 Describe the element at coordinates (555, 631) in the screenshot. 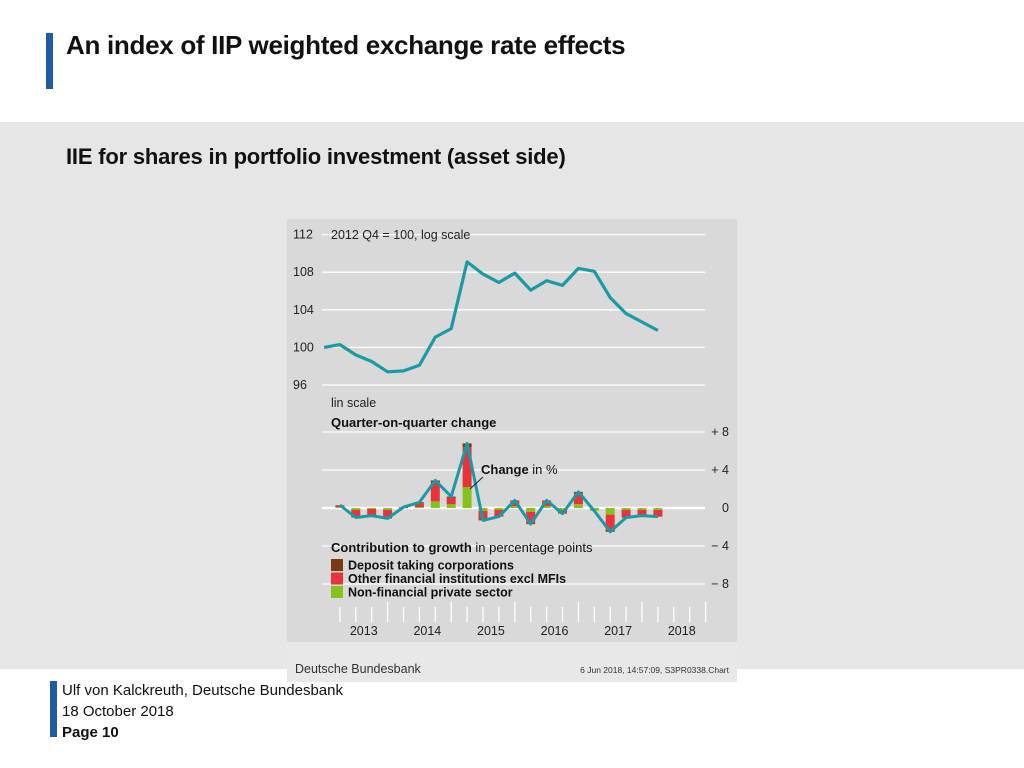

I see `x-tick-label: 2016` at that location.